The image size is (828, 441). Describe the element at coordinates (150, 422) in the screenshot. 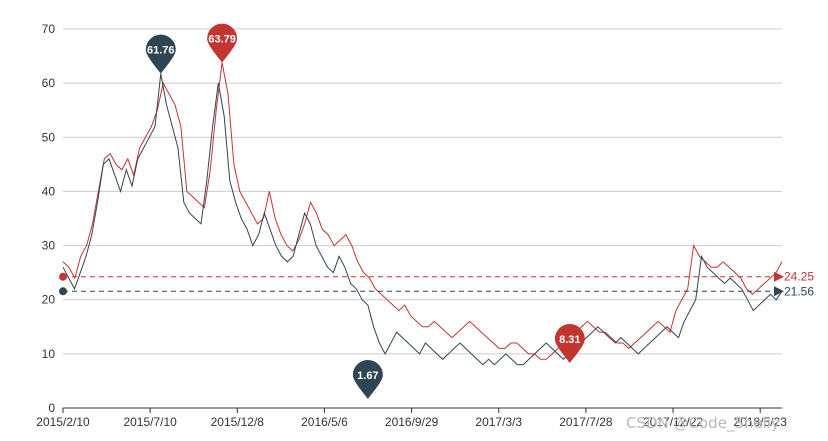

I see `x-tick-label: 2015/7/10` at that location.